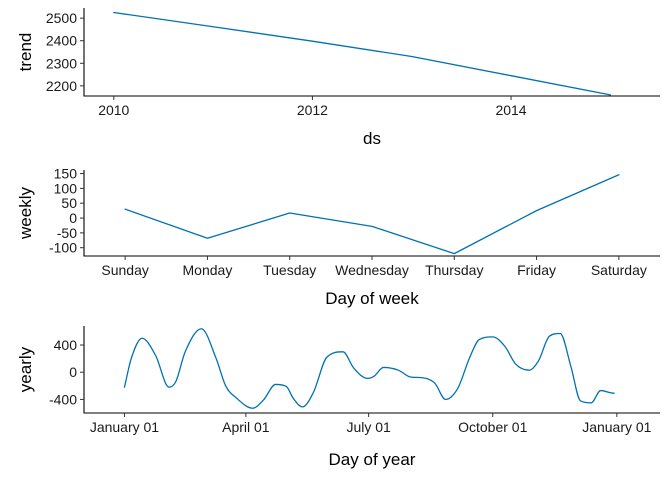 Image resolution: width=672 pixels, height=480 pixels. Describe the element at coordinates (289, 270) in the screenshot. I see `x-tick-label-tuesday: Tuesday` at that location.